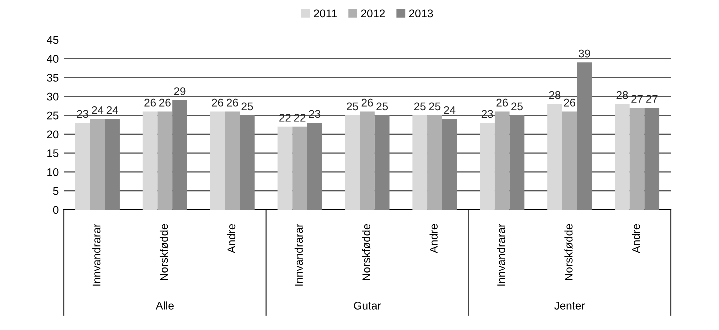 This screenshot has width=719, height=330. Describe the element at coordinates (373, 14) in the screenshot. I see `legend-label: 2012` at that location.